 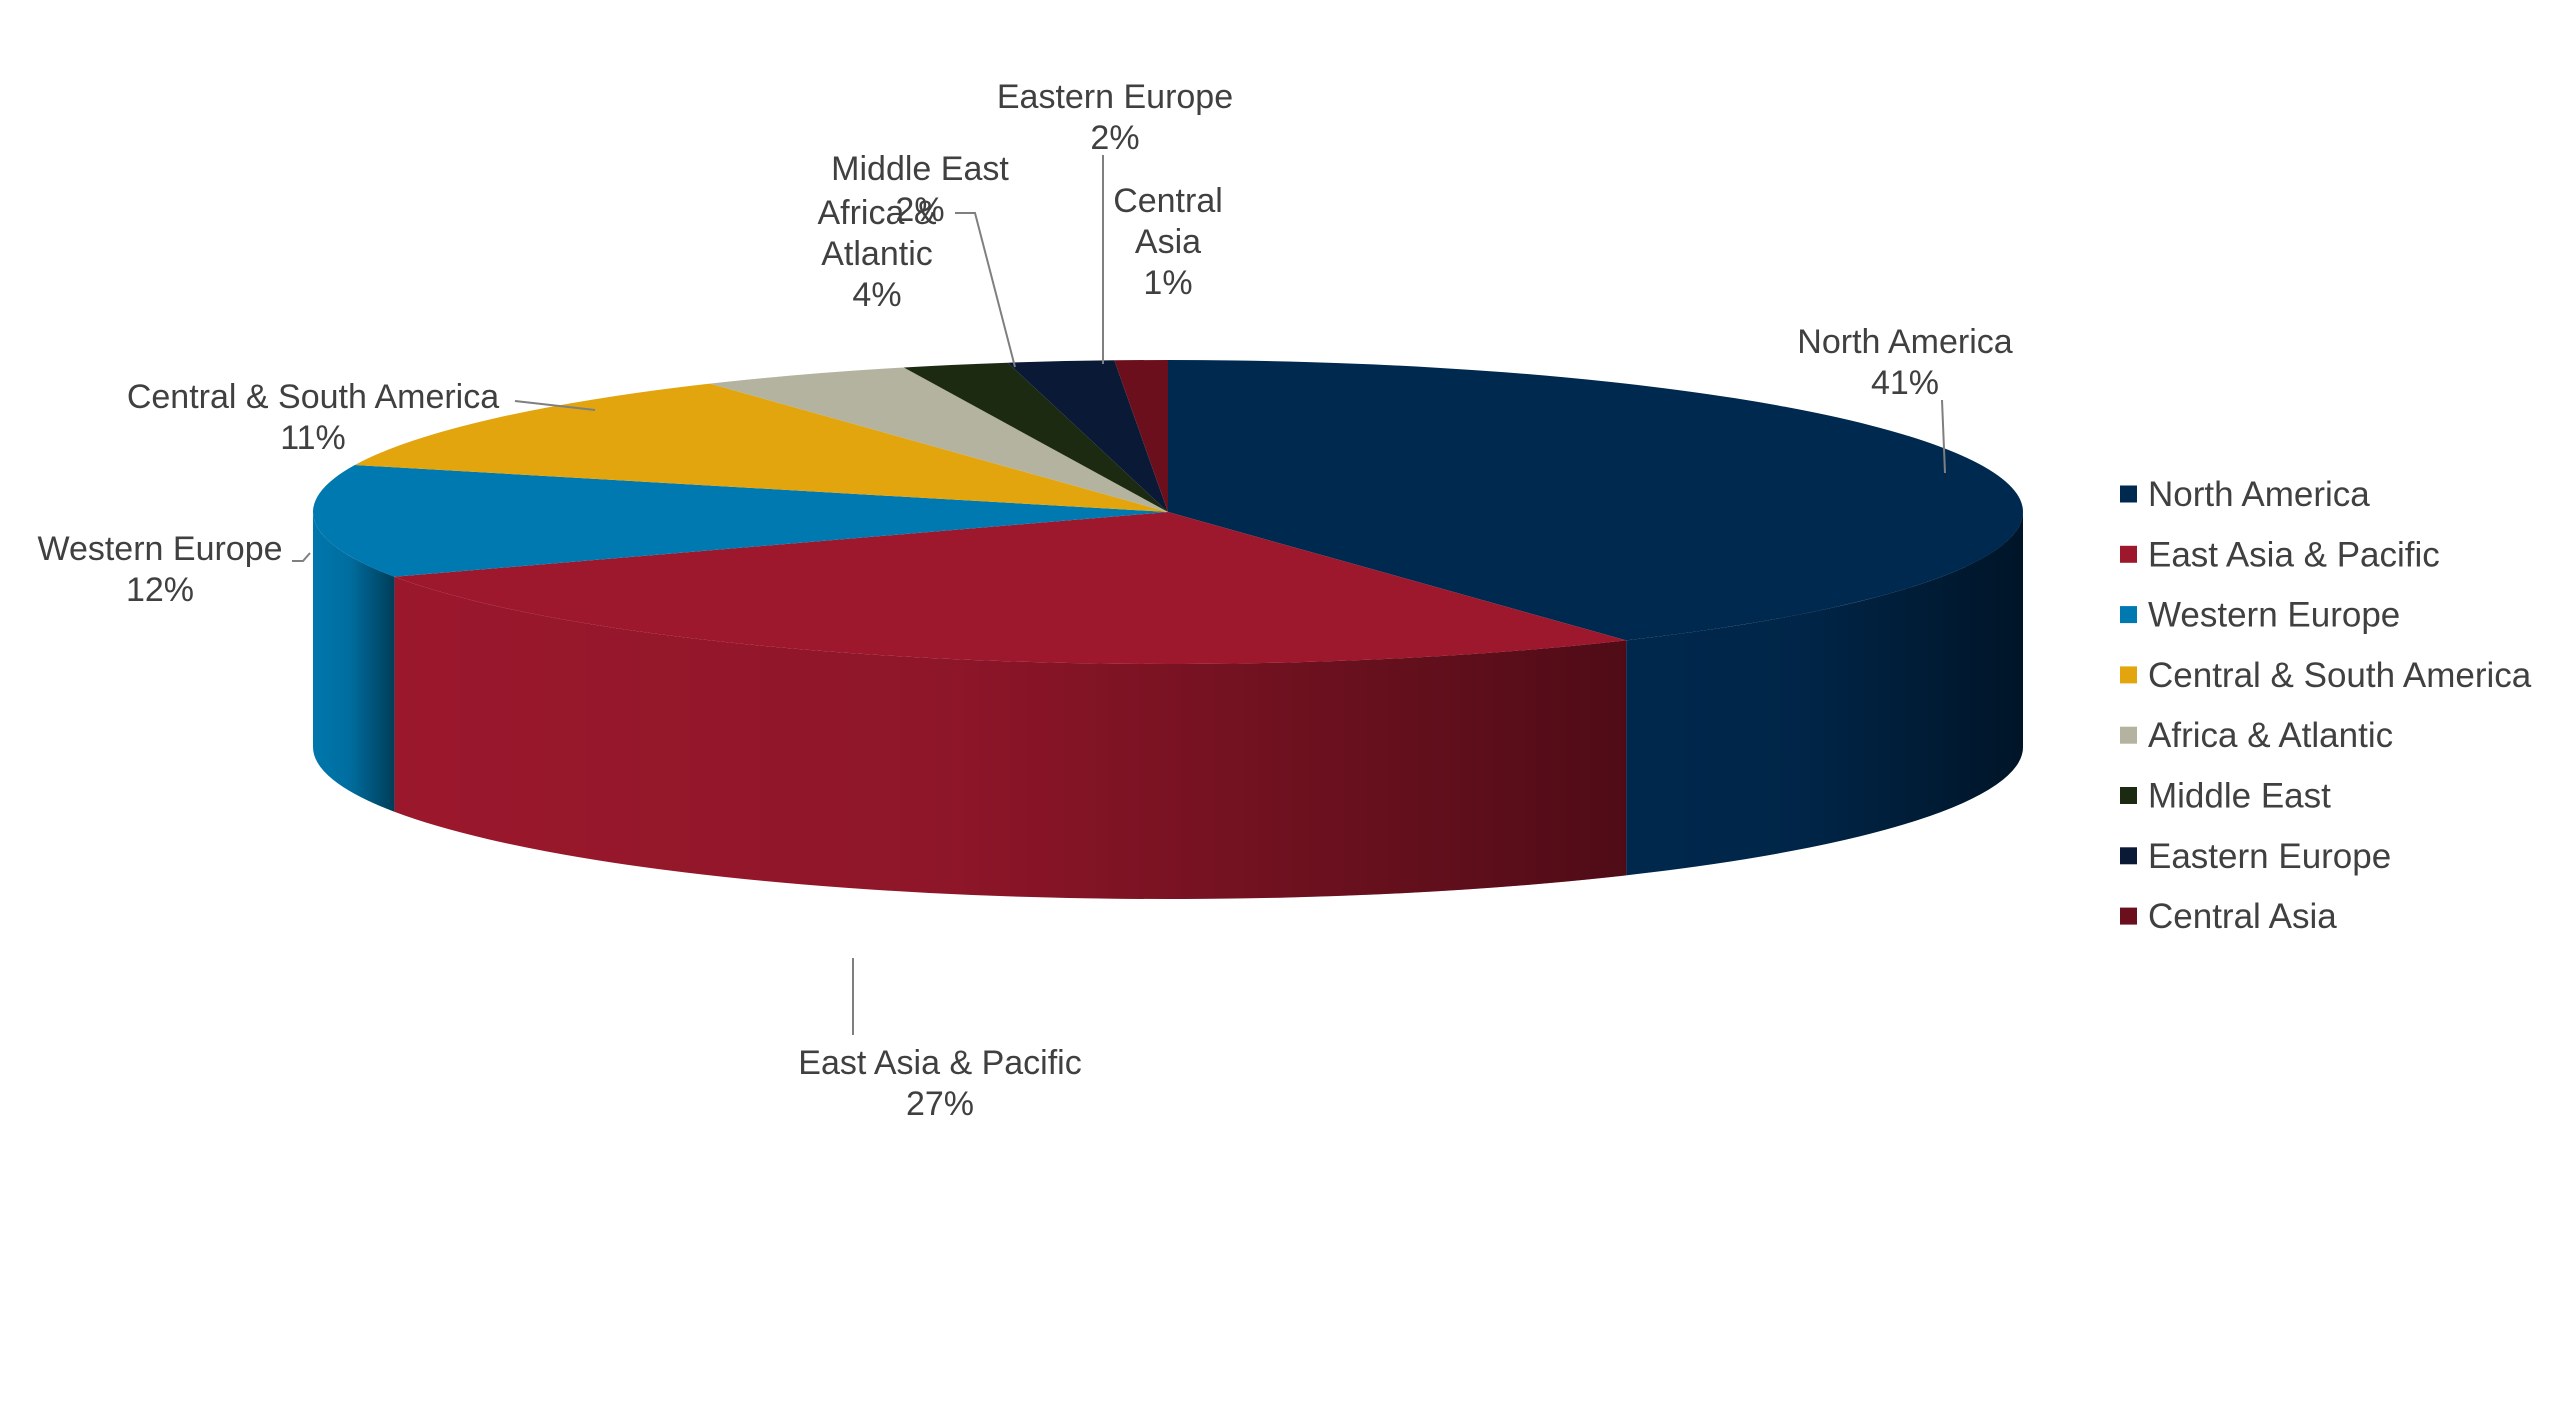 What do you see at coordinates (2242, 916) in the screenshot?
I see `legend-label-central-asia: Central Asia` at bounding box center [2242, 916].